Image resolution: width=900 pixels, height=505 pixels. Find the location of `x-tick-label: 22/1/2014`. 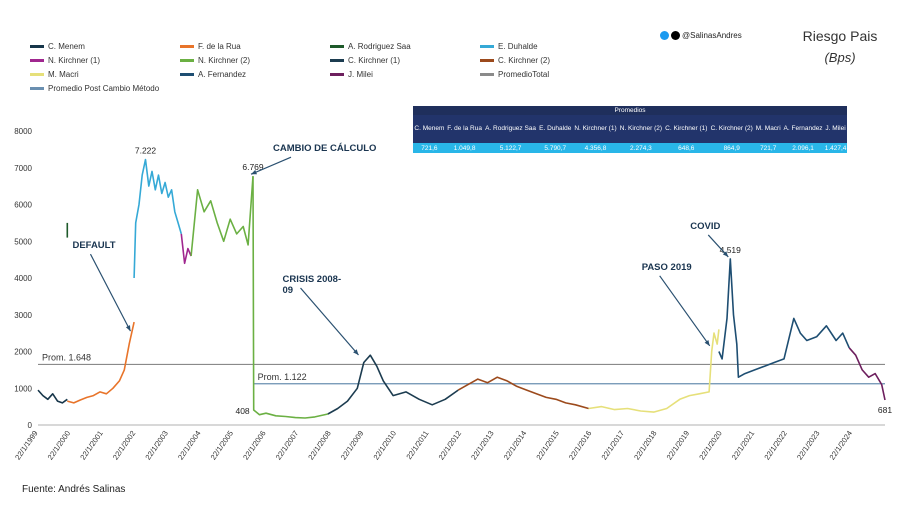

x-tick-label: 22/1/2014 is located at coordinates (515, 445).